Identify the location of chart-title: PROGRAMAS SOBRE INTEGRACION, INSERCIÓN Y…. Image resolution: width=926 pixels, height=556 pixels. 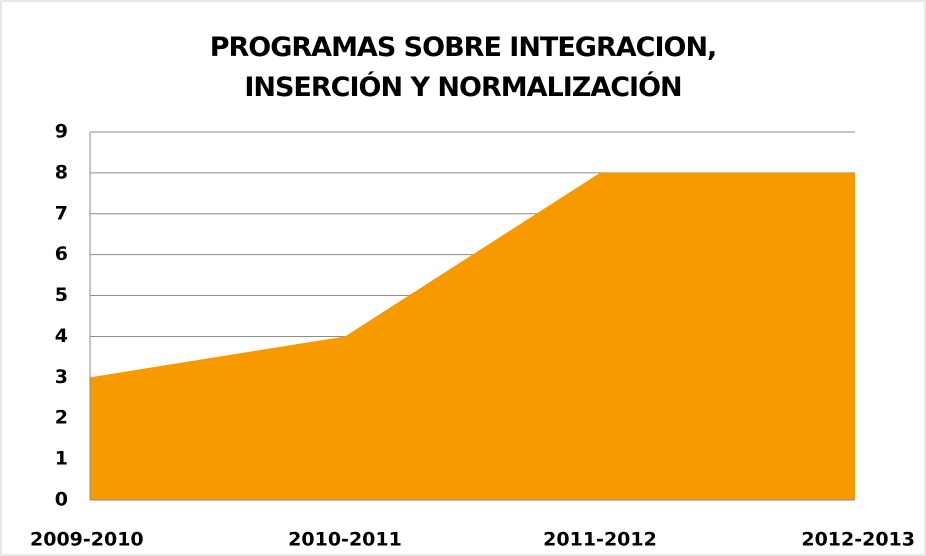
(463, 67).